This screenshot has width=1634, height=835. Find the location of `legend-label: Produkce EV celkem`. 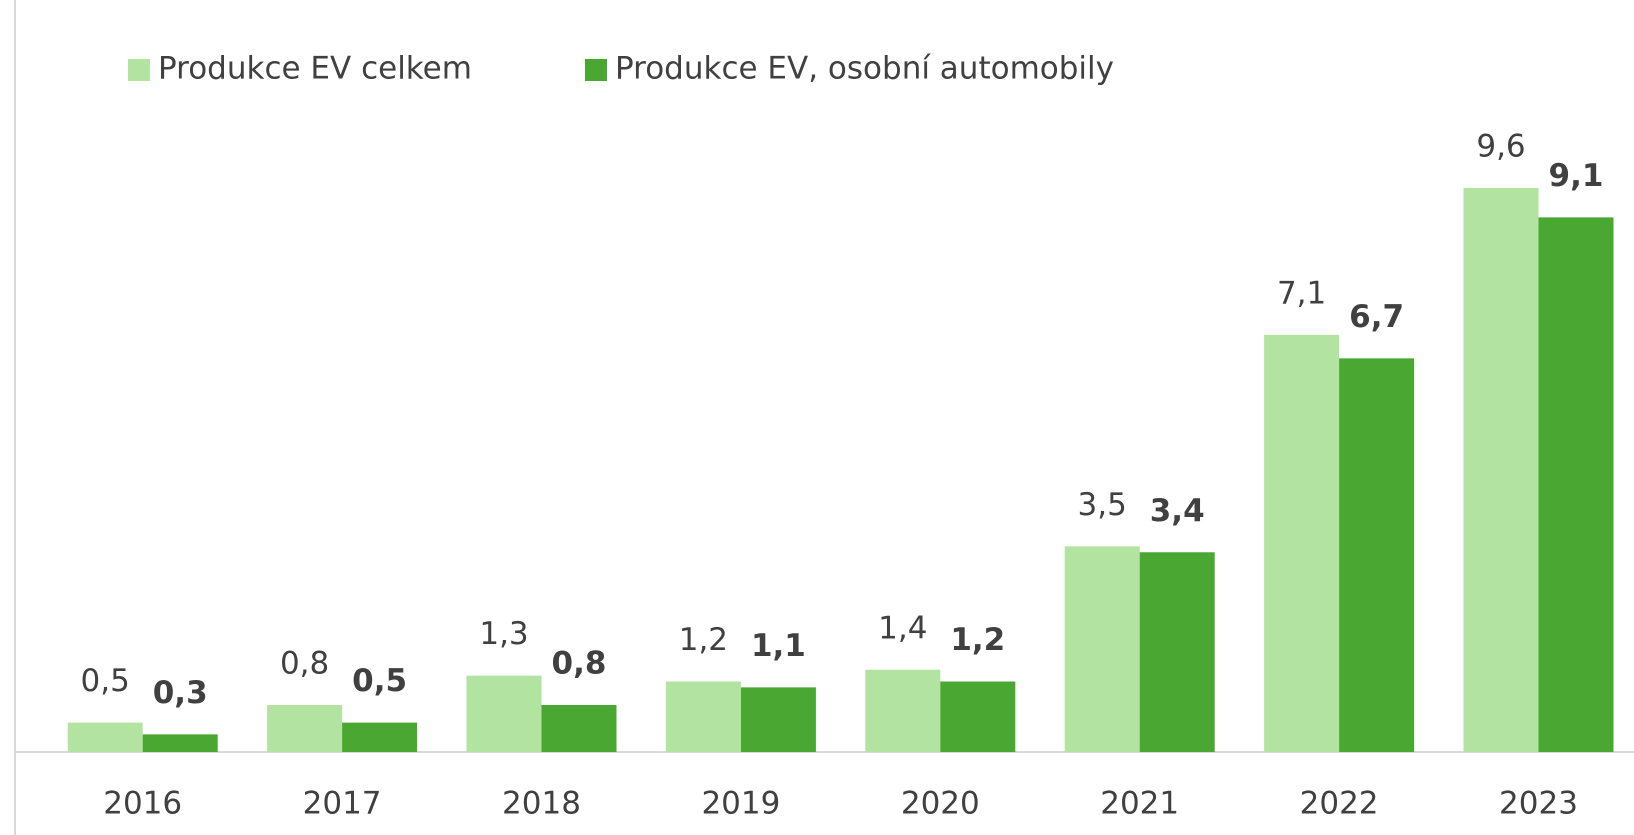

legend-label: Produkce EV celkem is located at coordinates (315, 69).